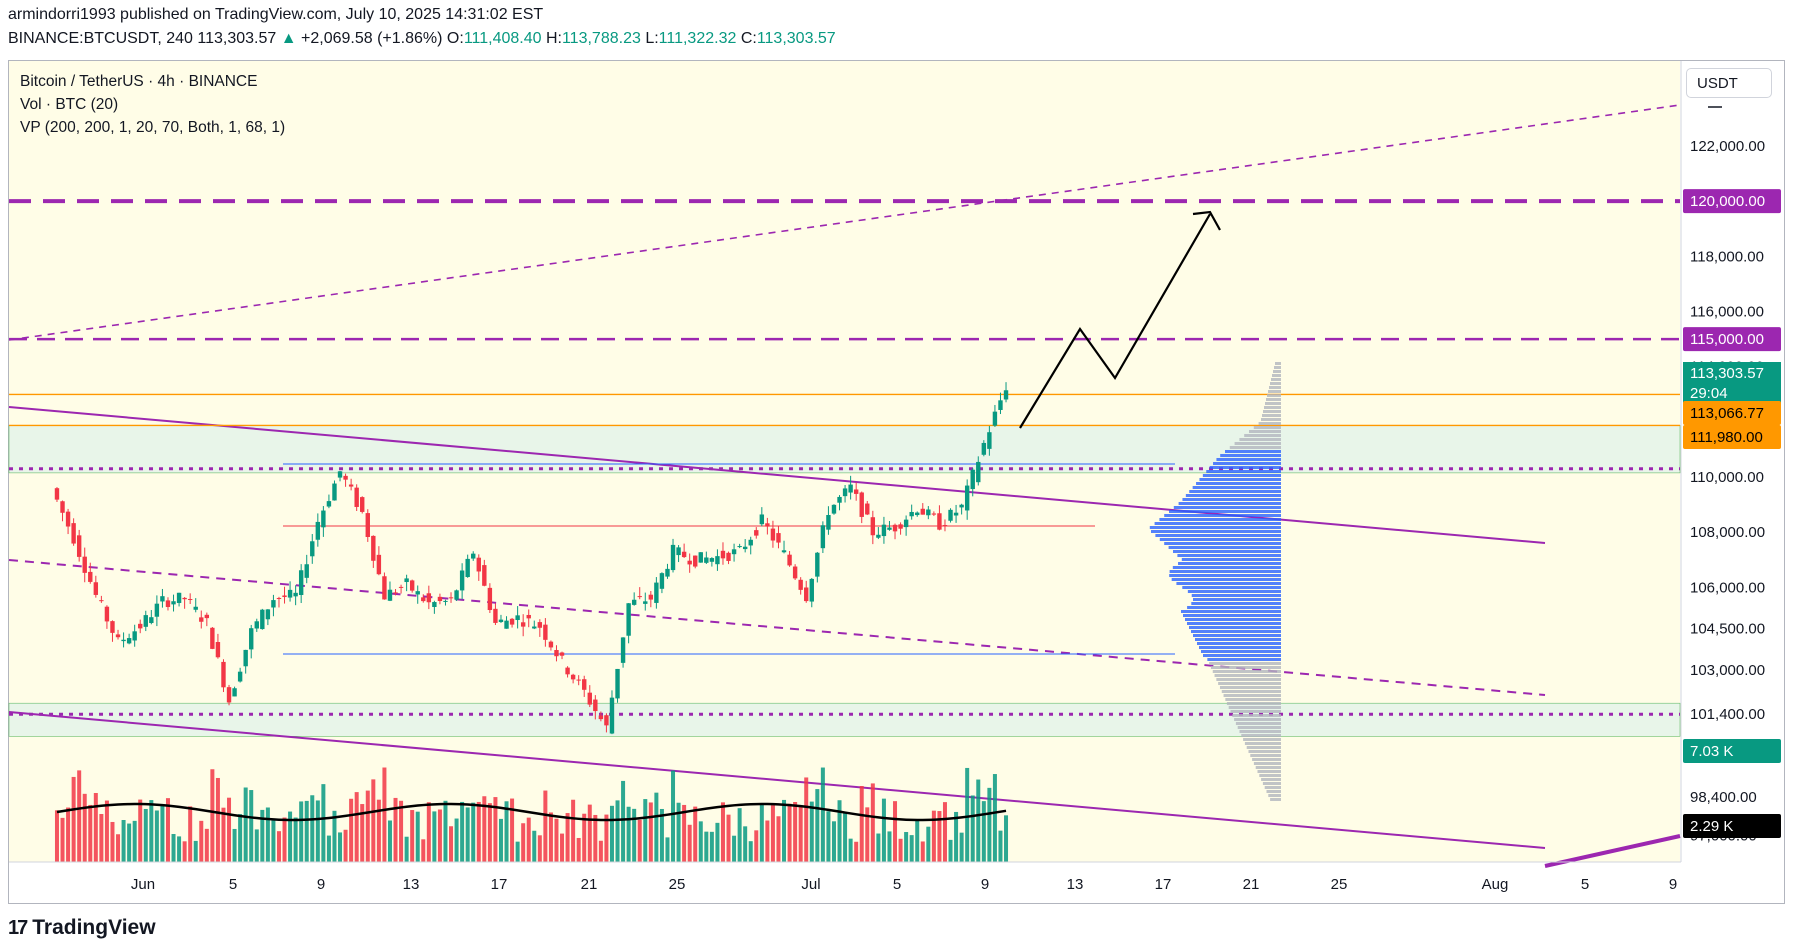  I want to click on vp-legend: VP (200, 200, 1, 20, 70, Both, 1, 68, 1), so click(153, 127).